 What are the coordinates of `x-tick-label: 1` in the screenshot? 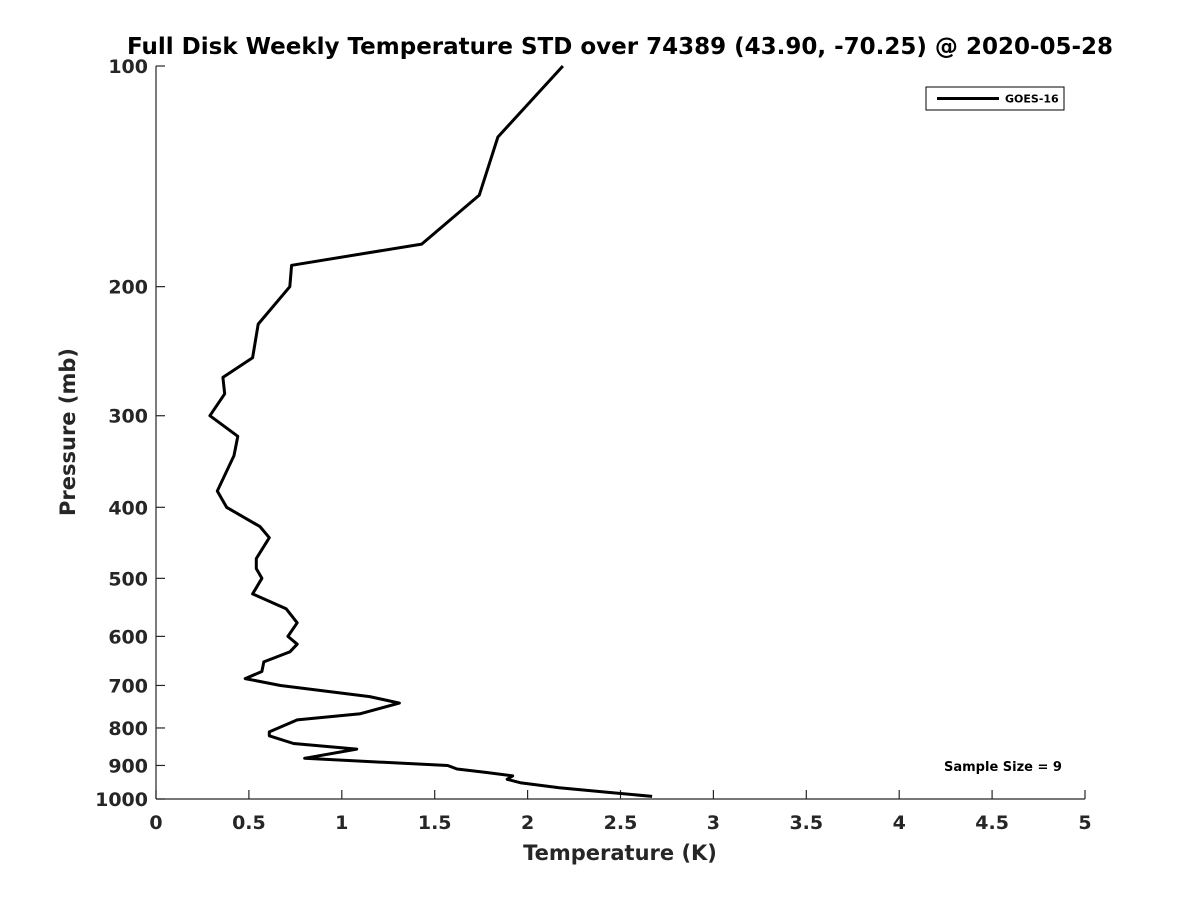 It's located at (341, 823).